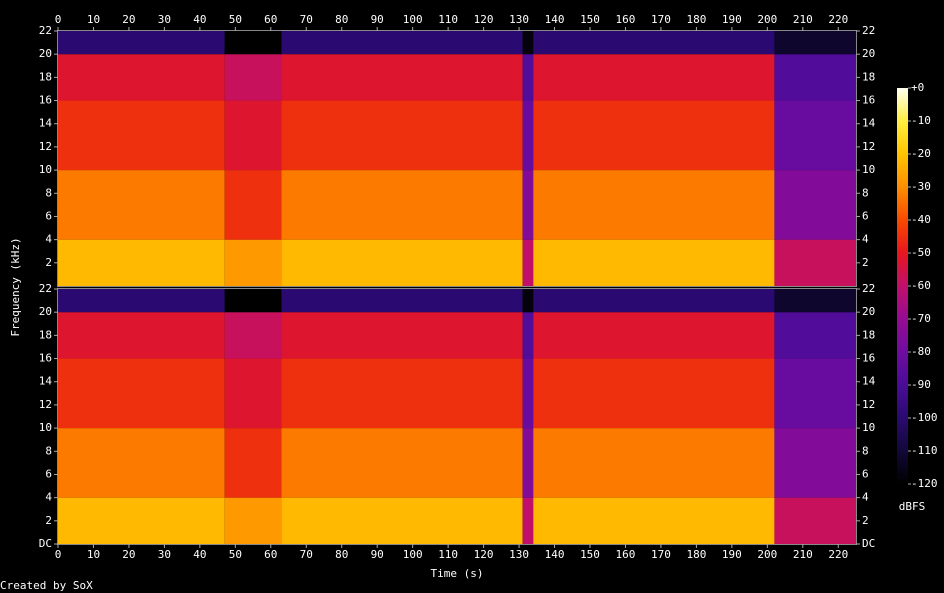 This screenshot has height=593, width=944. What do you see at coordinates (46, 585) in the screenshot?
I see `footer: Created by SoX` at bounding box center [46, 585].